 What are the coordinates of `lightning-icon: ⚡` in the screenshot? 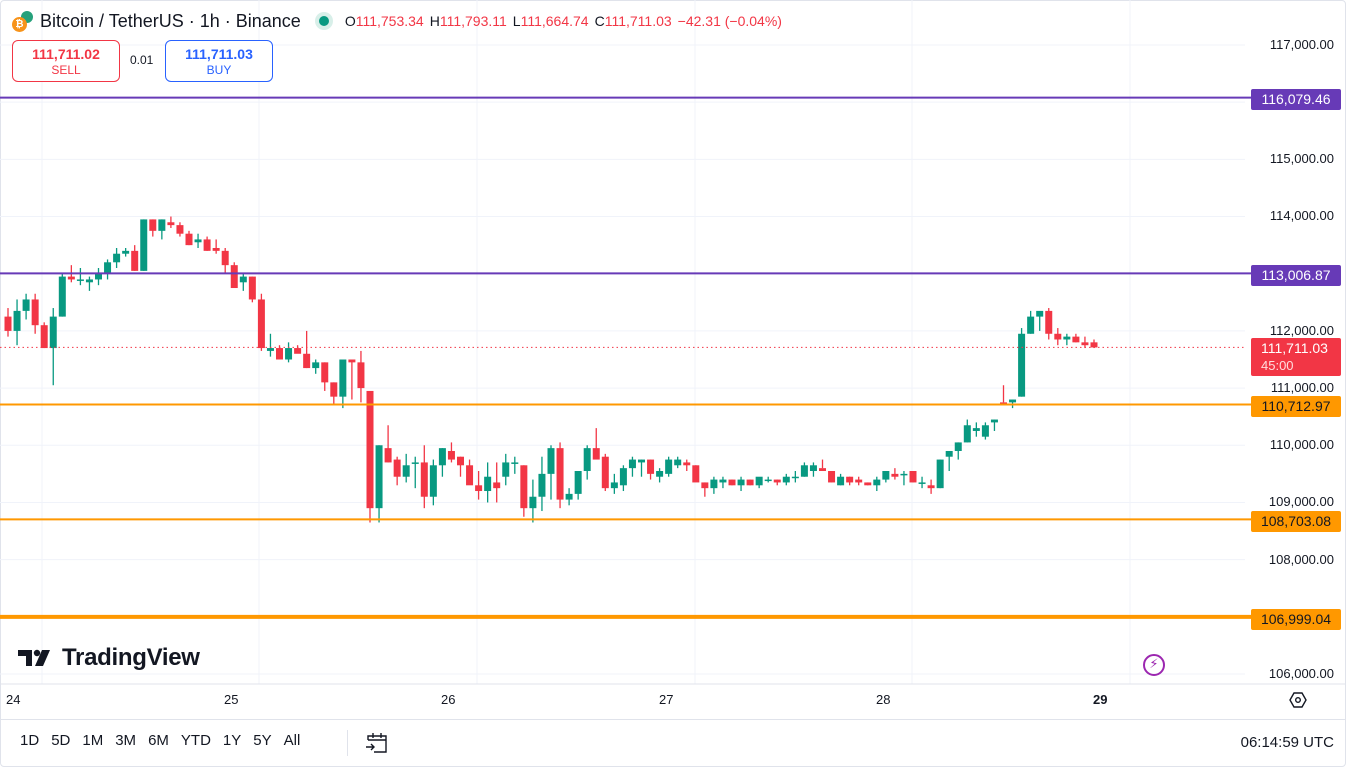 It's located at (1154, 665).